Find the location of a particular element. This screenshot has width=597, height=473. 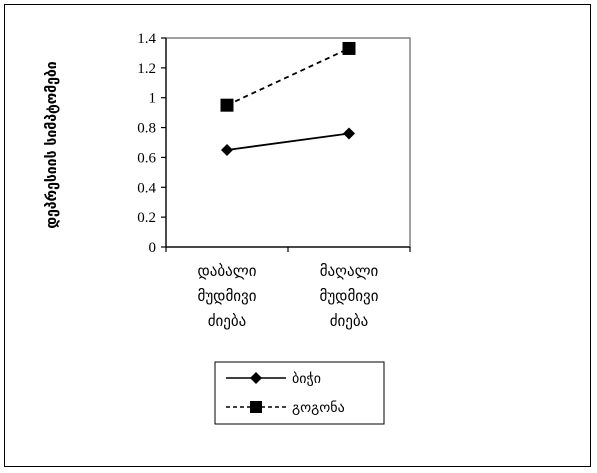

y-tick-label: 0.2 is located at coordinates (146, 218).